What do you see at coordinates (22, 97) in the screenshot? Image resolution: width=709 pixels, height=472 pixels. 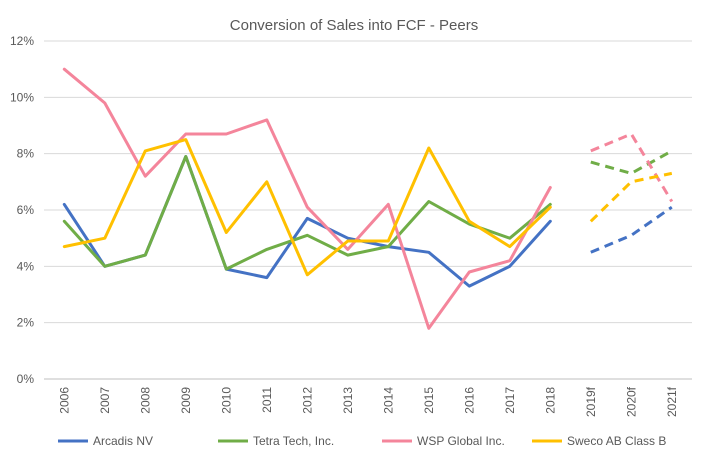 I see `y-tick-label: 10%` at bounding box center [22, 97].